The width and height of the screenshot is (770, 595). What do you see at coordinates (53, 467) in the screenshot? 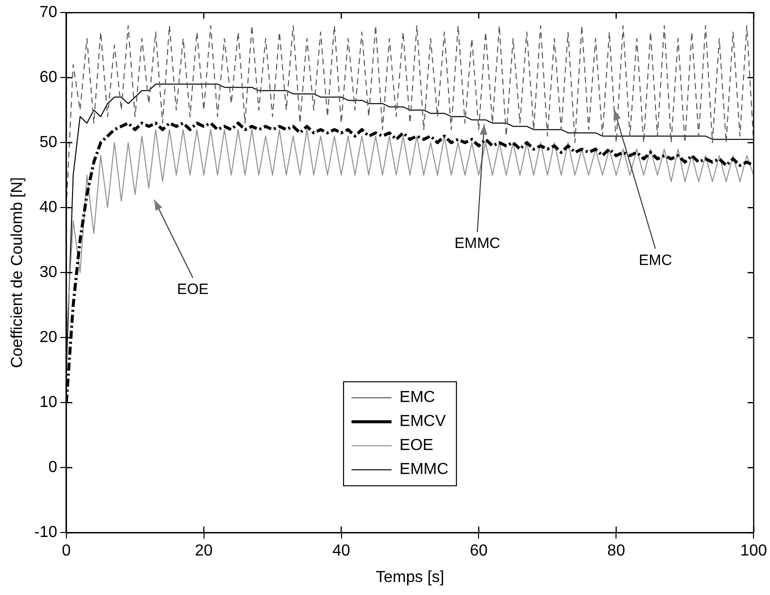
I see `y-tick-label: 0` at bounding box center [53, 467].